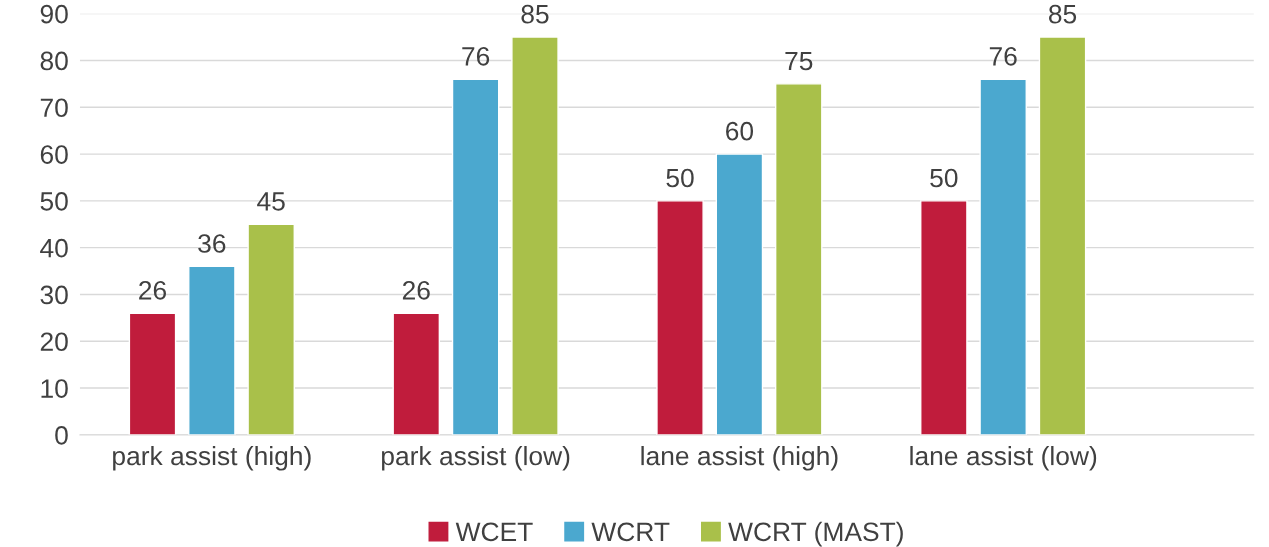 This screenshot has width=1269, height=547. Describe the element at coordinates (54, 248) in the screenshot. I see `y-tick-label: 40` at that location.